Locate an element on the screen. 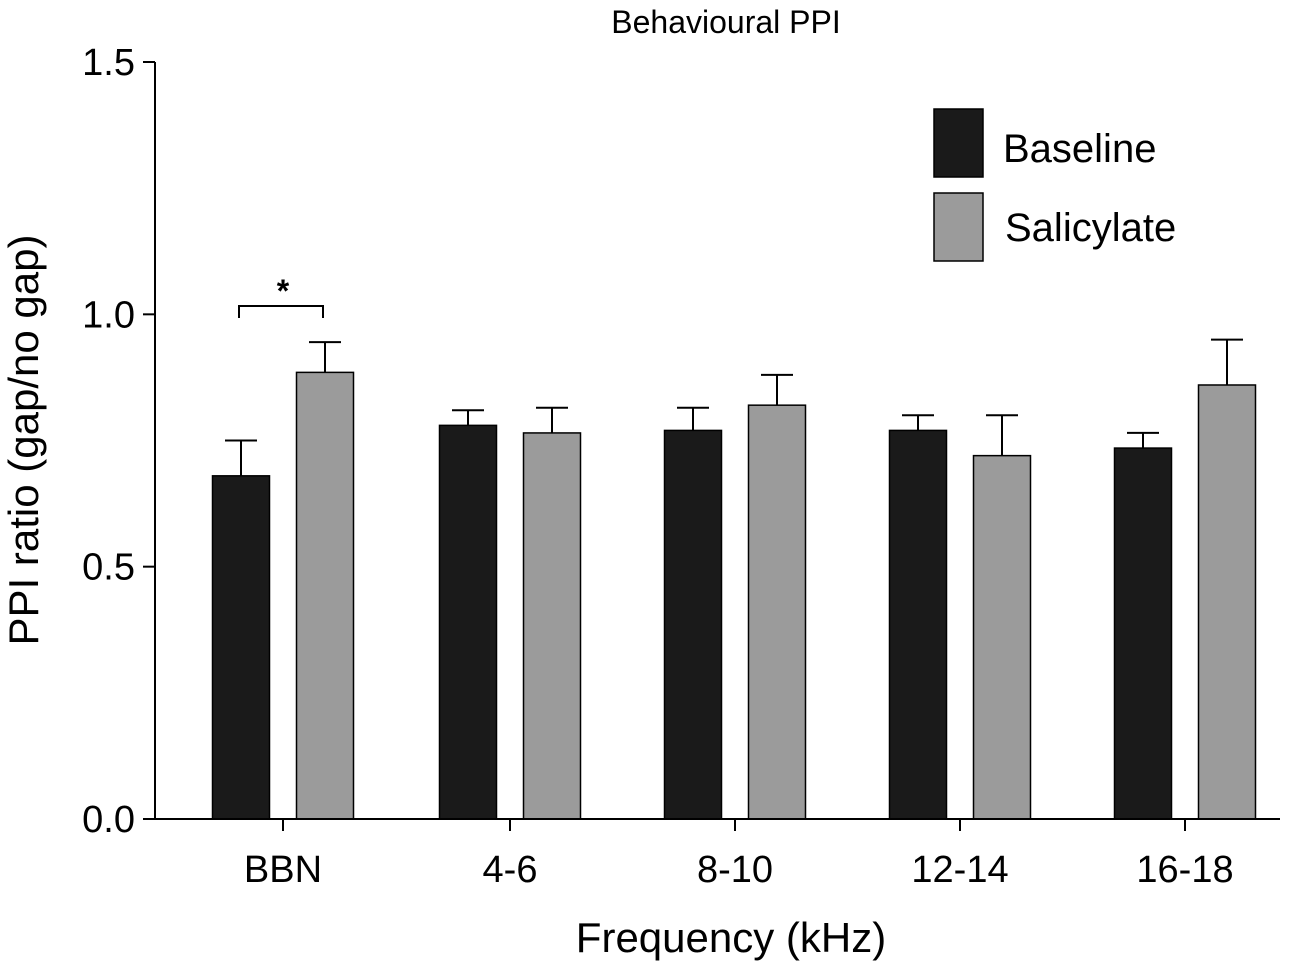 The width and height of the screenshot is (1306, 963). x-tick-label-2: 8-10 is located at coordinates (735, 870).